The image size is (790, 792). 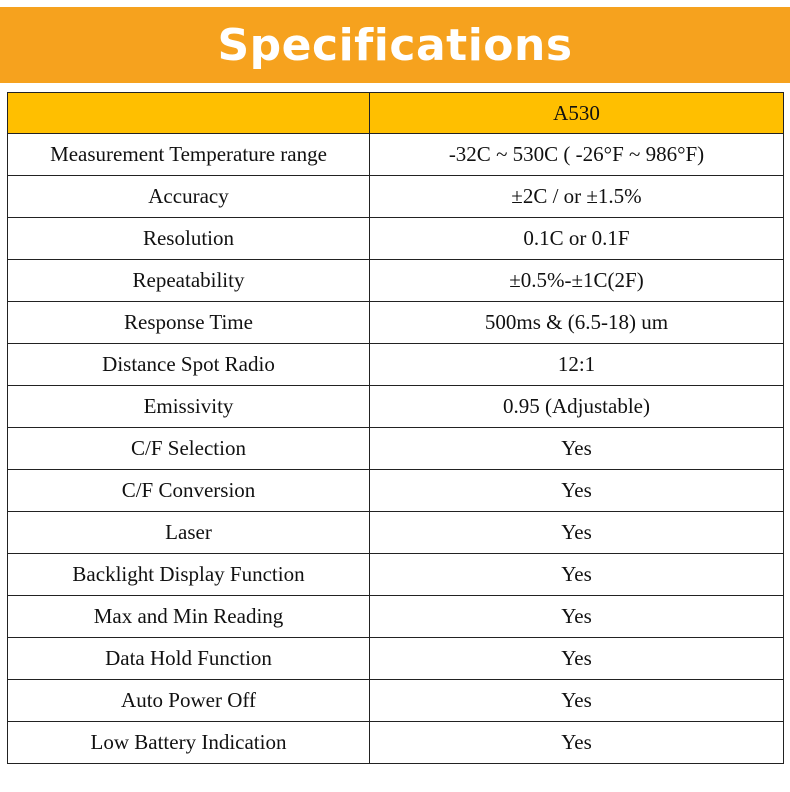 I want to click on table-row: Distance Spot Radio 12:1, so click(x=395, y=364).